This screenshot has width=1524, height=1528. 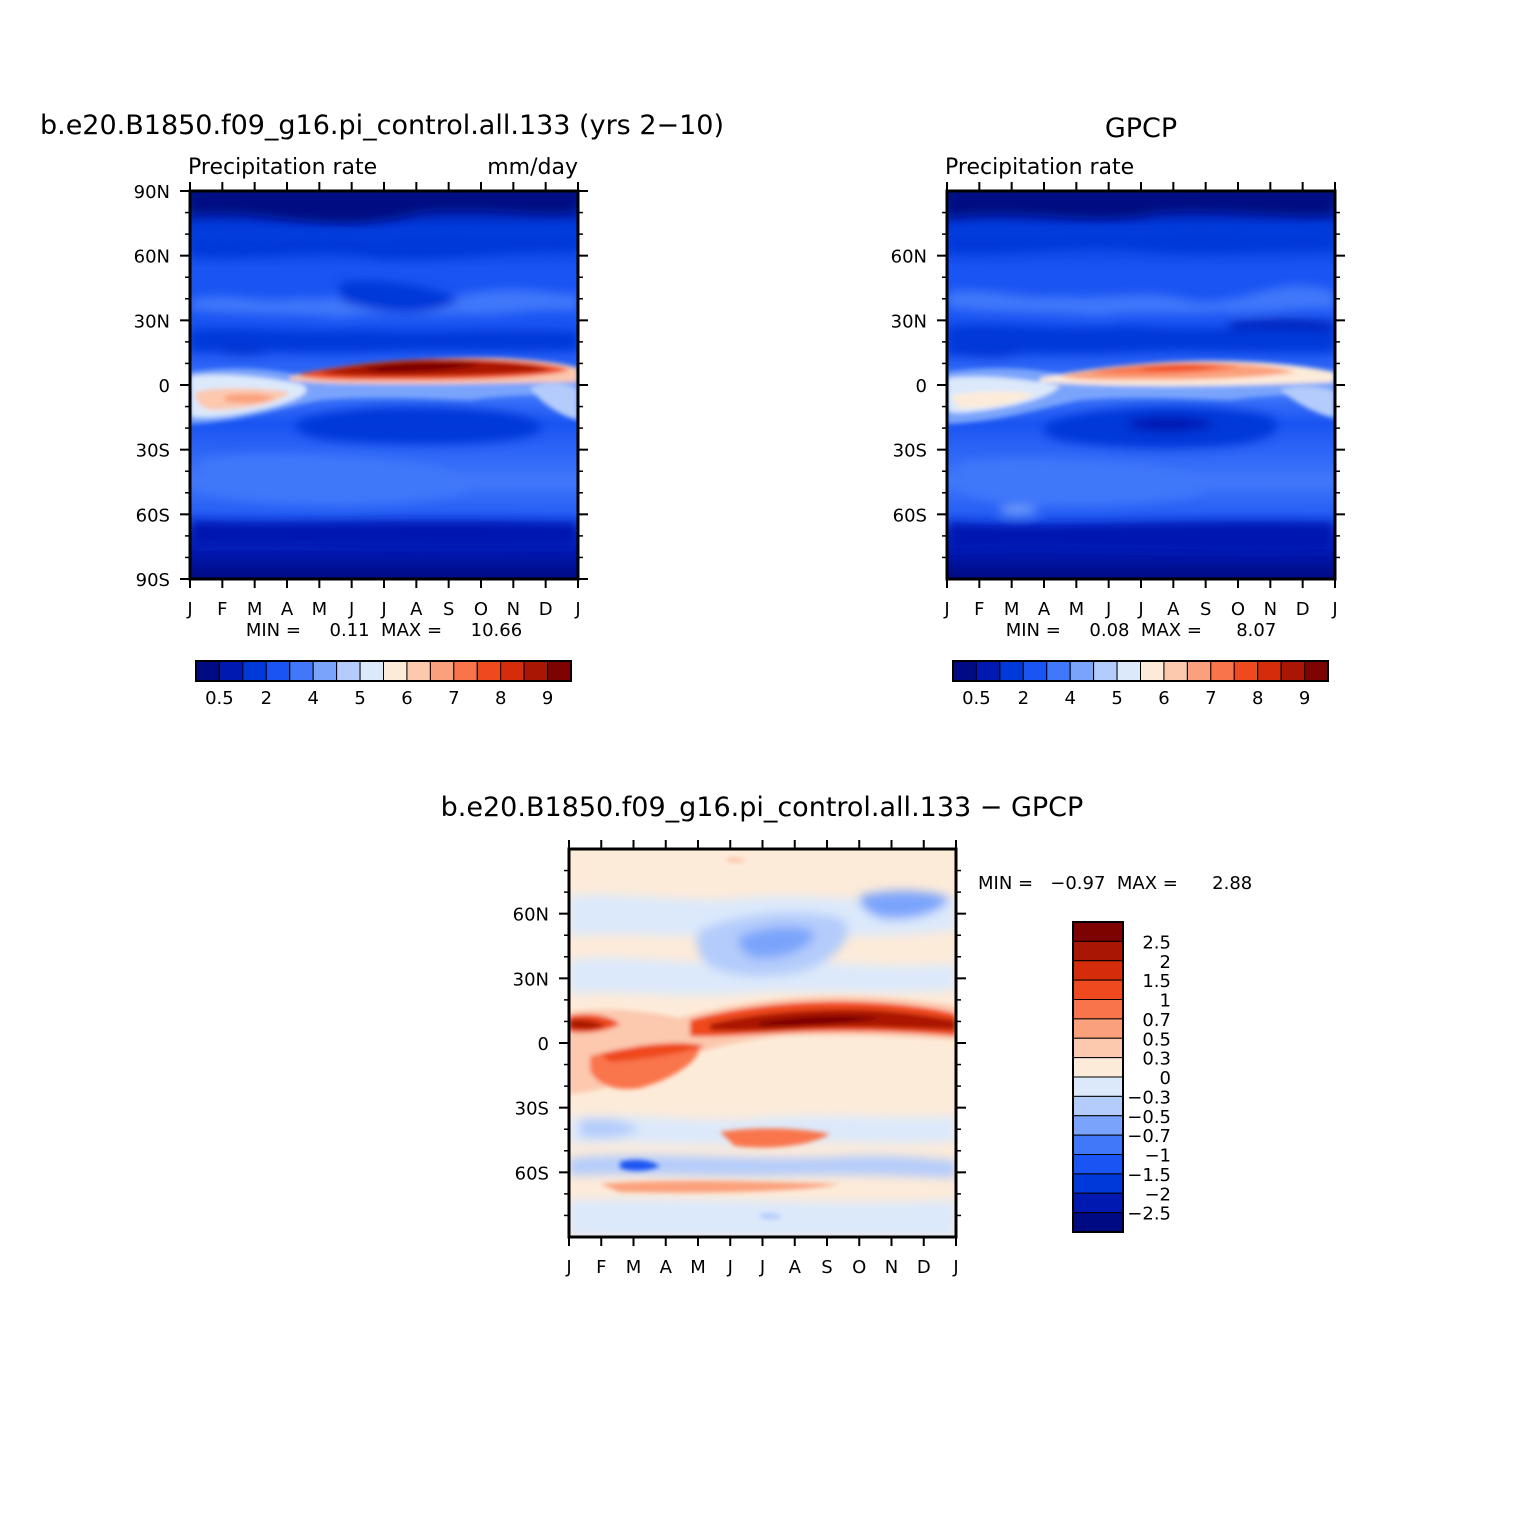 I want to click on panel-obs-variable-label: Precipitation rate, so click(x=1039, y=167).